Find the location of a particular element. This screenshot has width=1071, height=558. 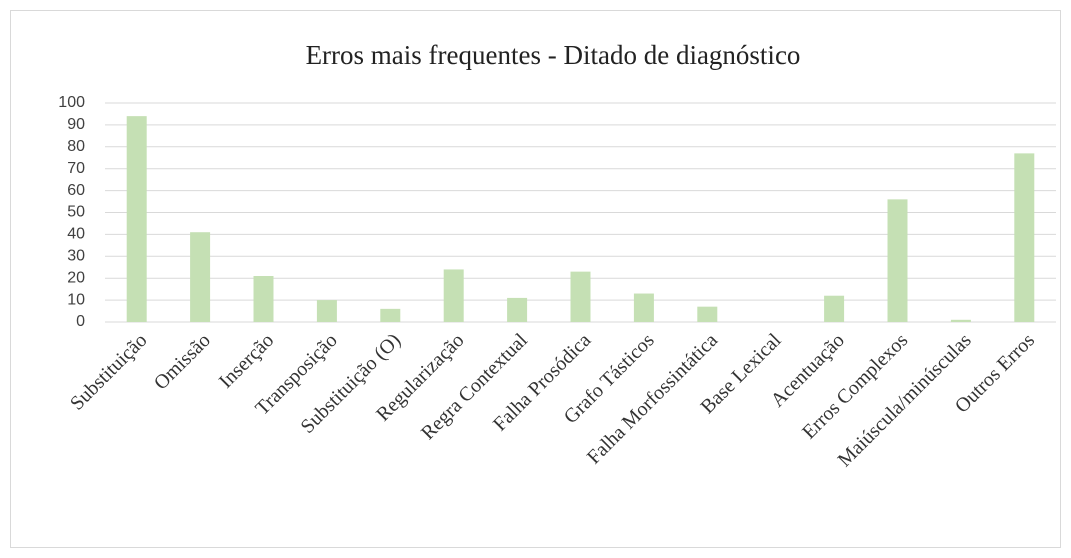

y-tick-label: 50 is located at coordinates (76, 212).